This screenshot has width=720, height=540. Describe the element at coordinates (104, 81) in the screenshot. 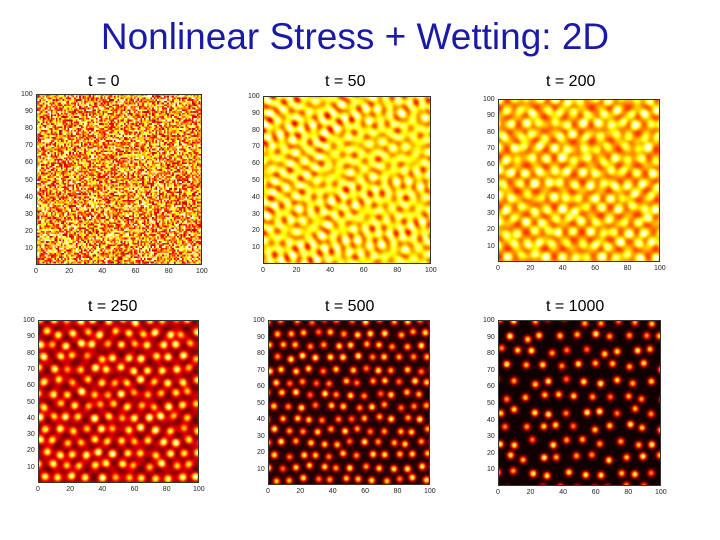

I see `panel-title: t = 0` at that location.